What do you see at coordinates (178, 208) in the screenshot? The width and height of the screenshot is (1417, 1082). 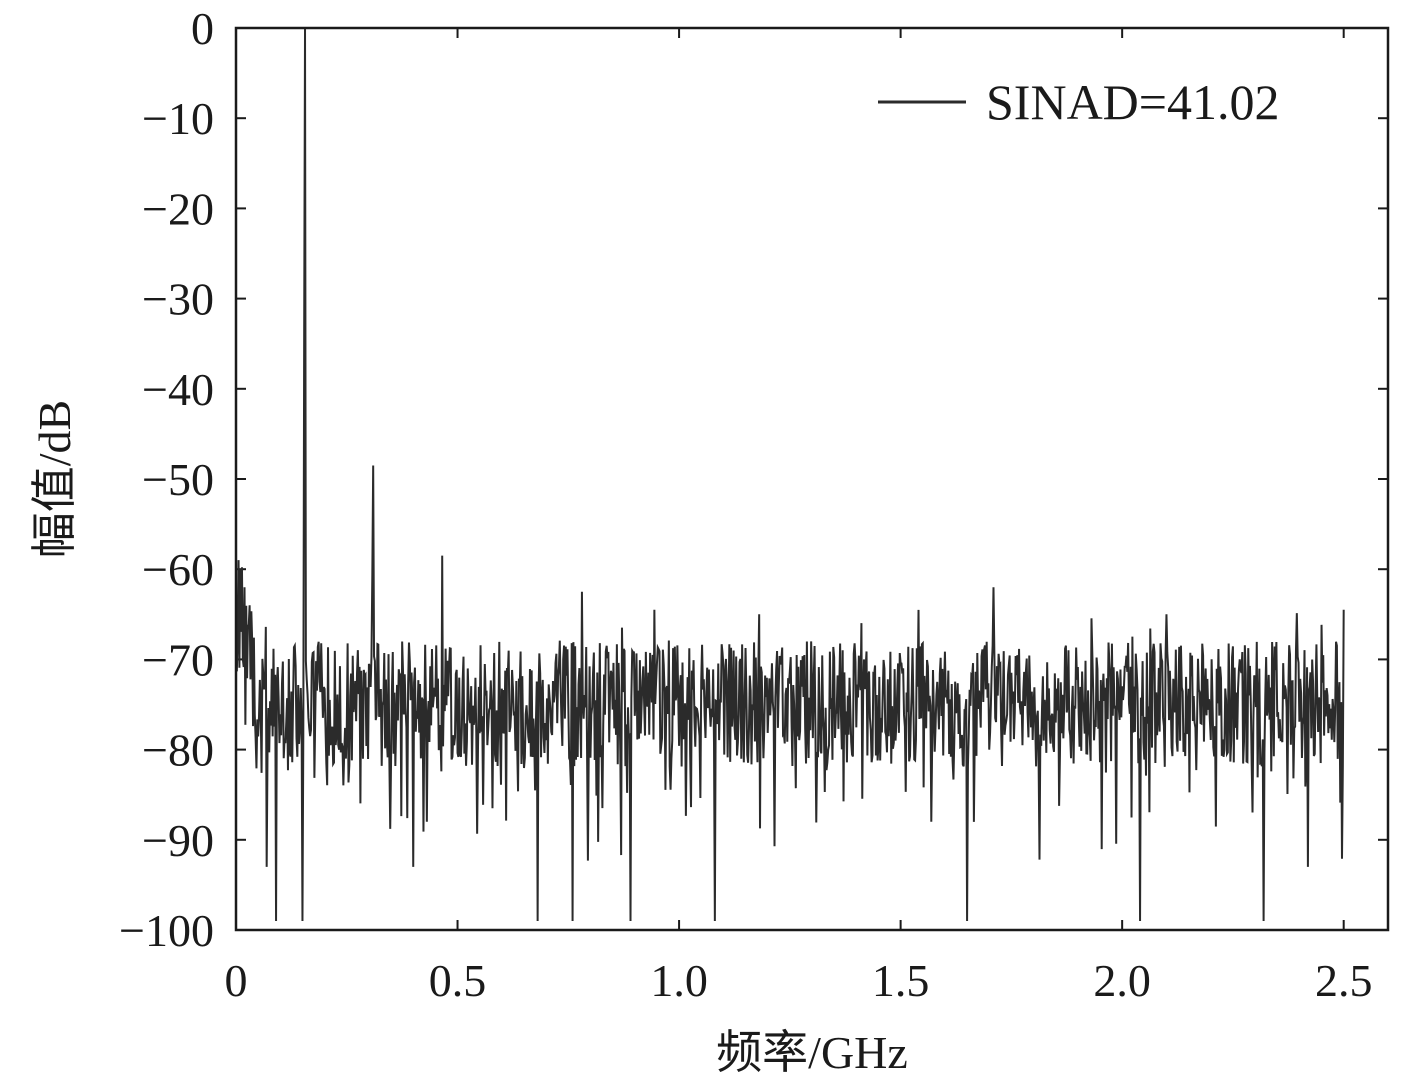 I see `y-tick-label: −20` at bounding box center [178, 208].